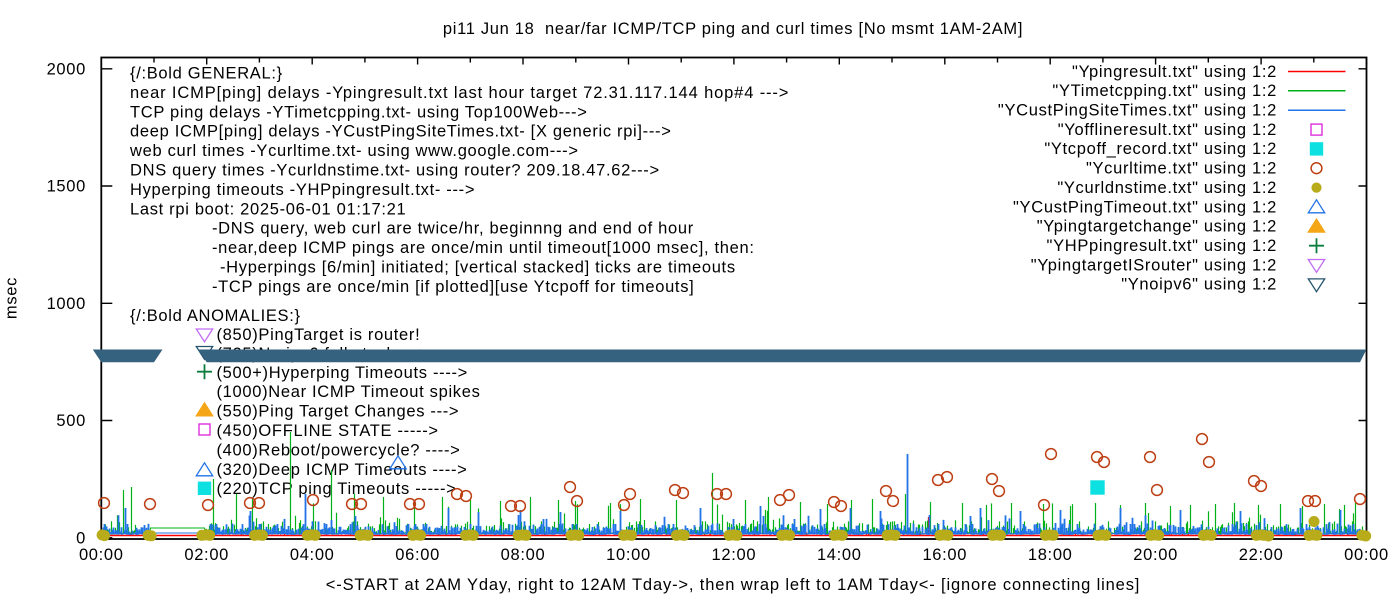  What do you see at coordinates (1167, 188) in the screenshot?
I see `svg-text: "Ycurldnstime.txt" using 1:2` at bounding box center [1167, 188].